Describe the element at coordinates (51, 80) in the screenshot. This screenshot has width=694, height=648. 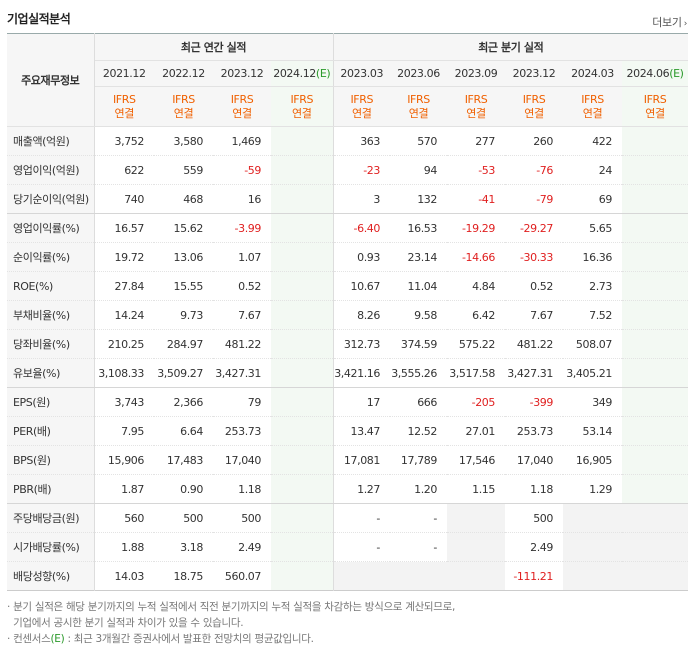
I see `row-label-header: 주요재무정보` at that location.